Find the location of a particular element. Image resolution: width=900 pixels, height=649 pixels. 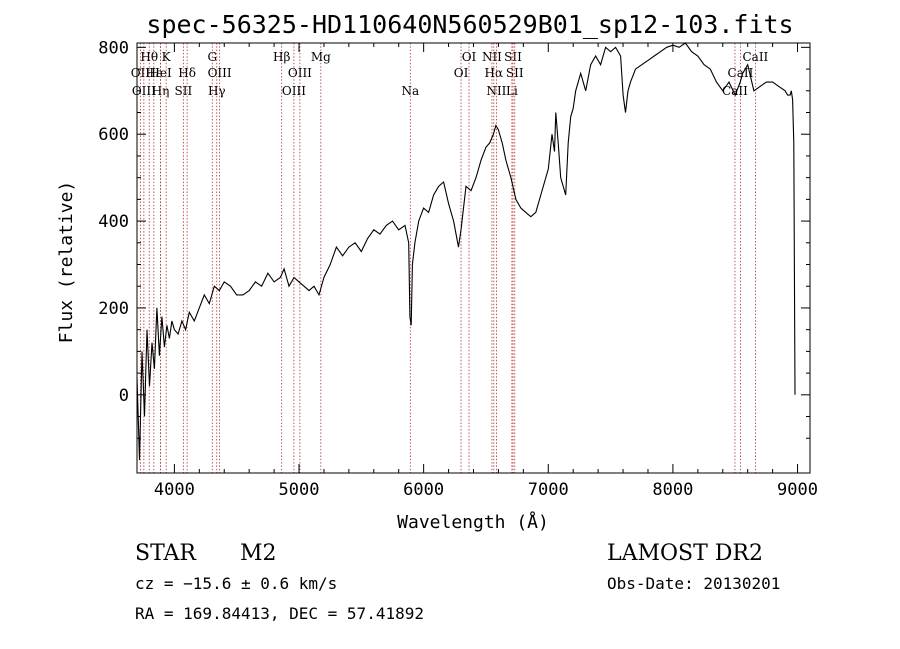

x-tick-label-5: 9000 is located at coordinates (797, 490).